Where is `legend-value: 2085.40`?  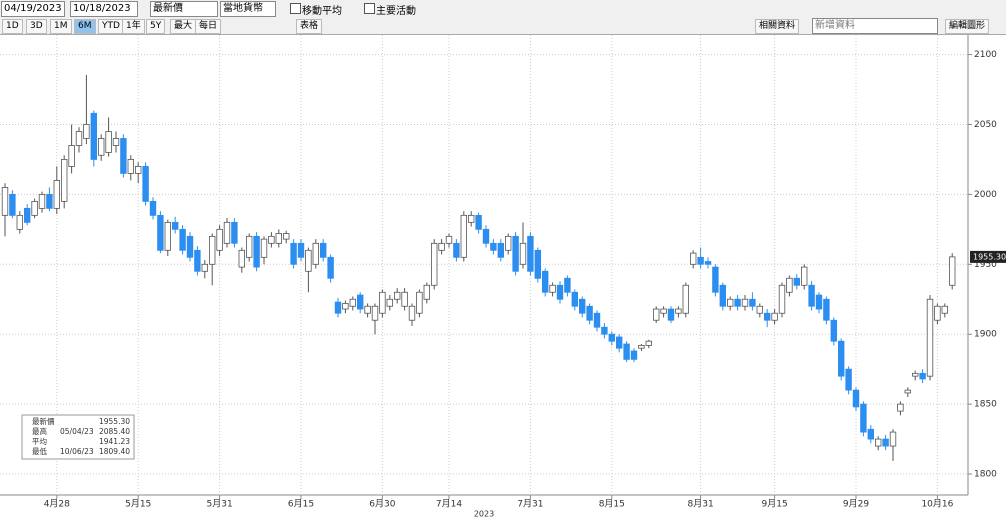 legend-value: 2085.40 is located at coordinates (114, 431).